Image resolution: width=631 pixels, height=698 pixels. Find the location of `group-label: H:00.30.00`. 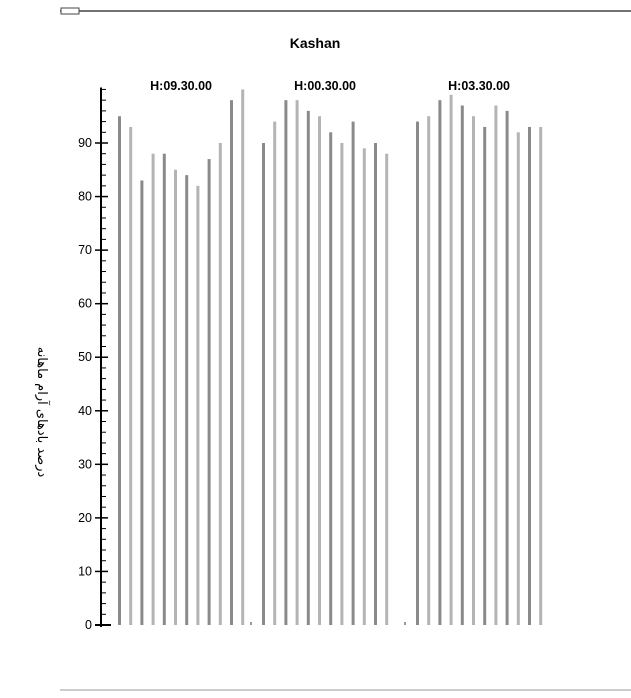

group-label: H:00.30.00 is located at coordinates (325, 86).